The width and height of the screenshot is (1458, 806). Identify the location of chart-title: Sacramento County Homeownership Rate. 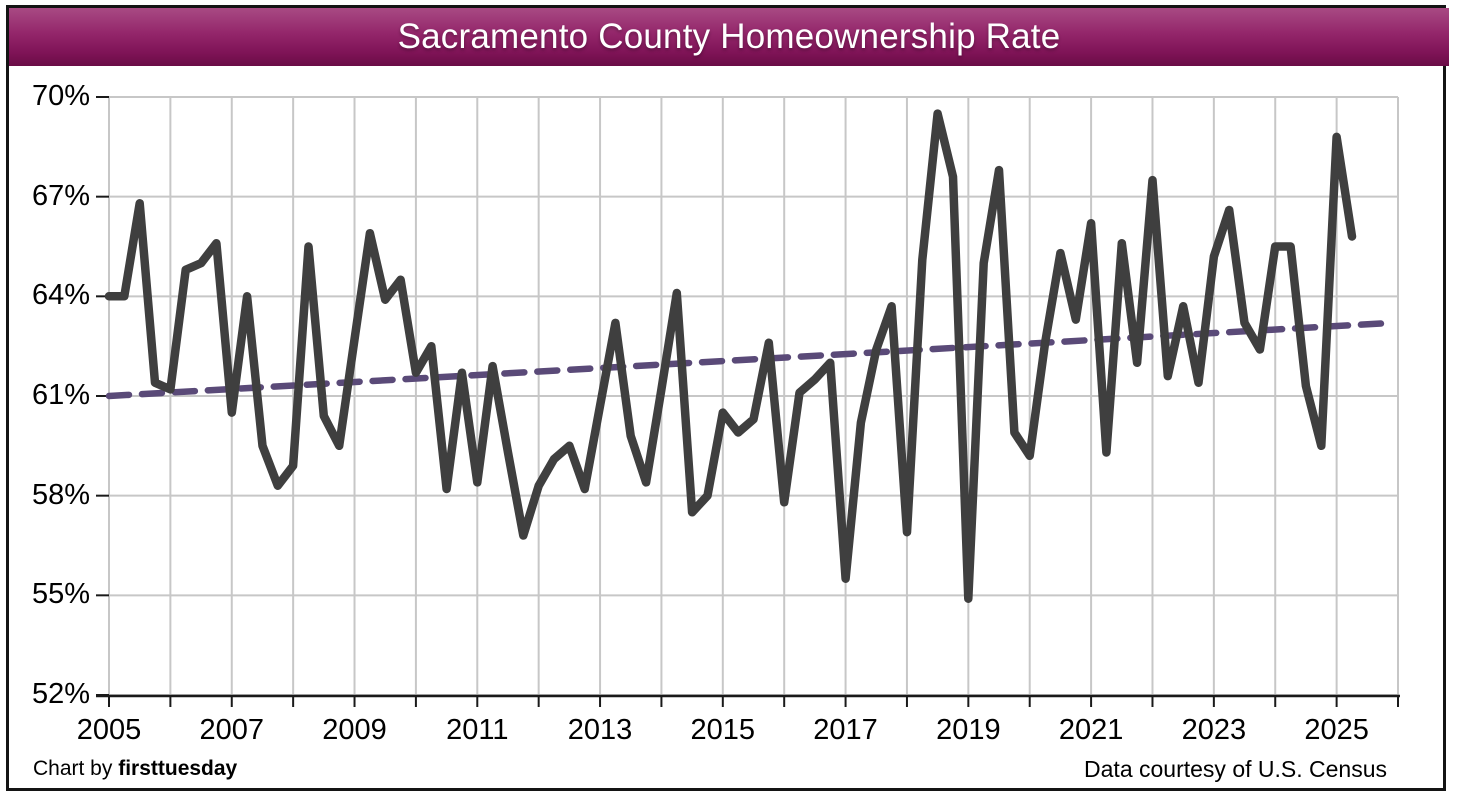
(729, 36).